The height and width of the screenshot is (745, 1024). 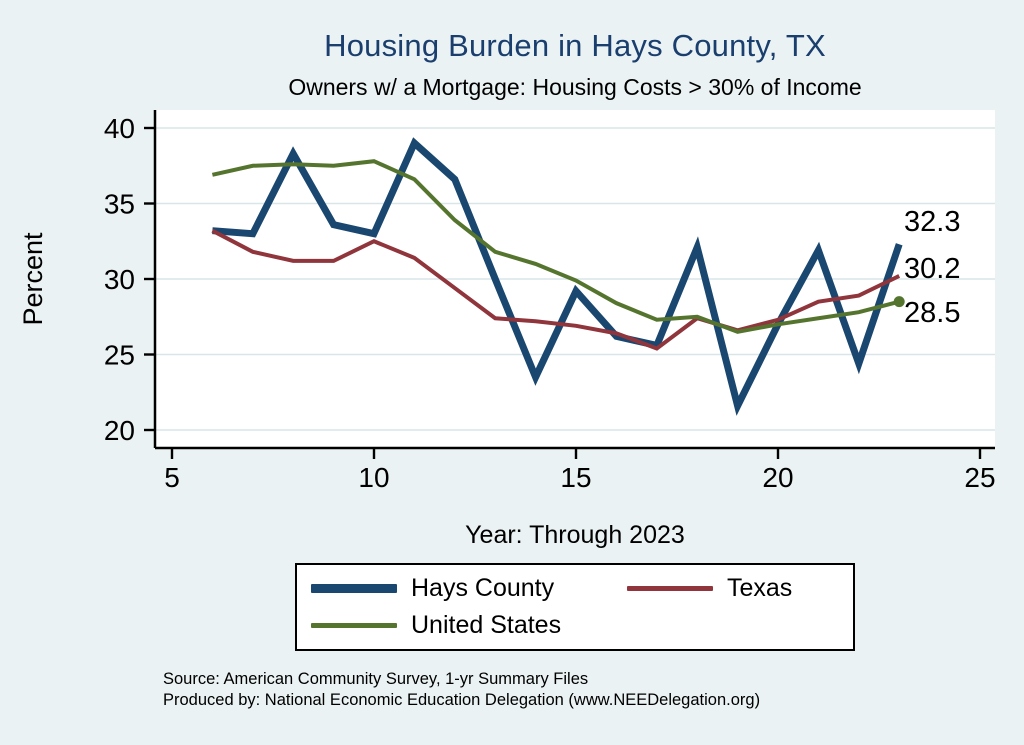 I want to click on legend-item-texas: Texas, so click(x=707, y=588).